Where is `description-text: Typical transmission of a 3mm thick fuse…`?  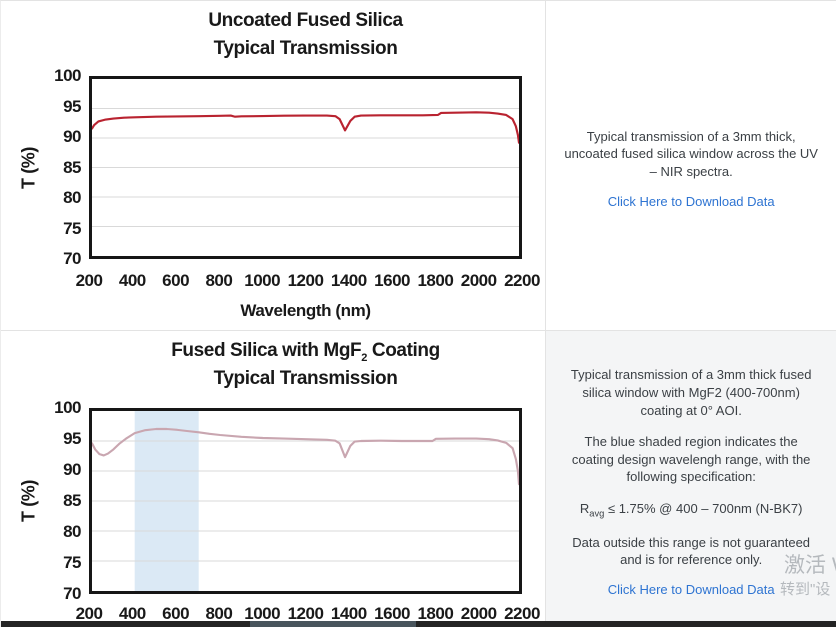 description-text: Typical transmission of a 3mm thick fuse… is located at coordinates (691, 392).